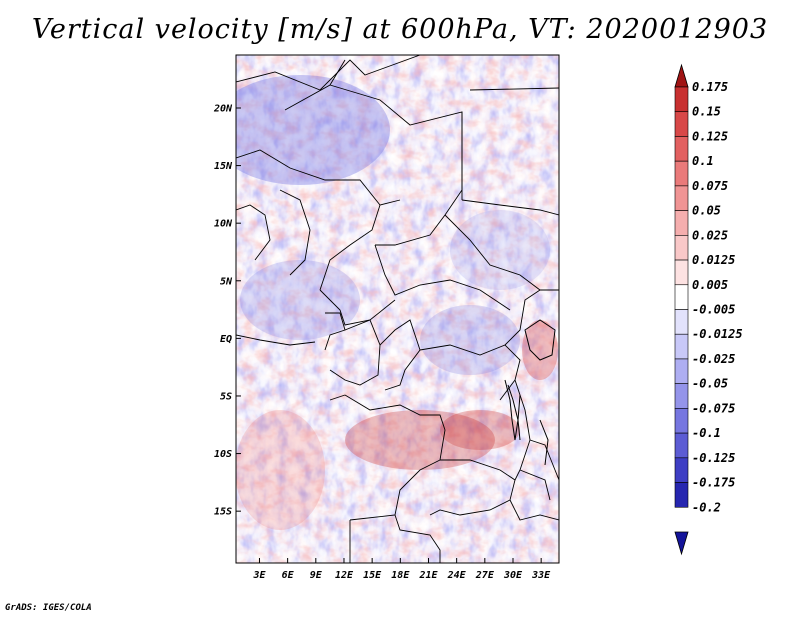 This screenshot has width=800, height=618. What do you see at coordinates (223, 512) in the screenshot?
I see `y-tick-label: 15S` at bounding box center [223, 512].